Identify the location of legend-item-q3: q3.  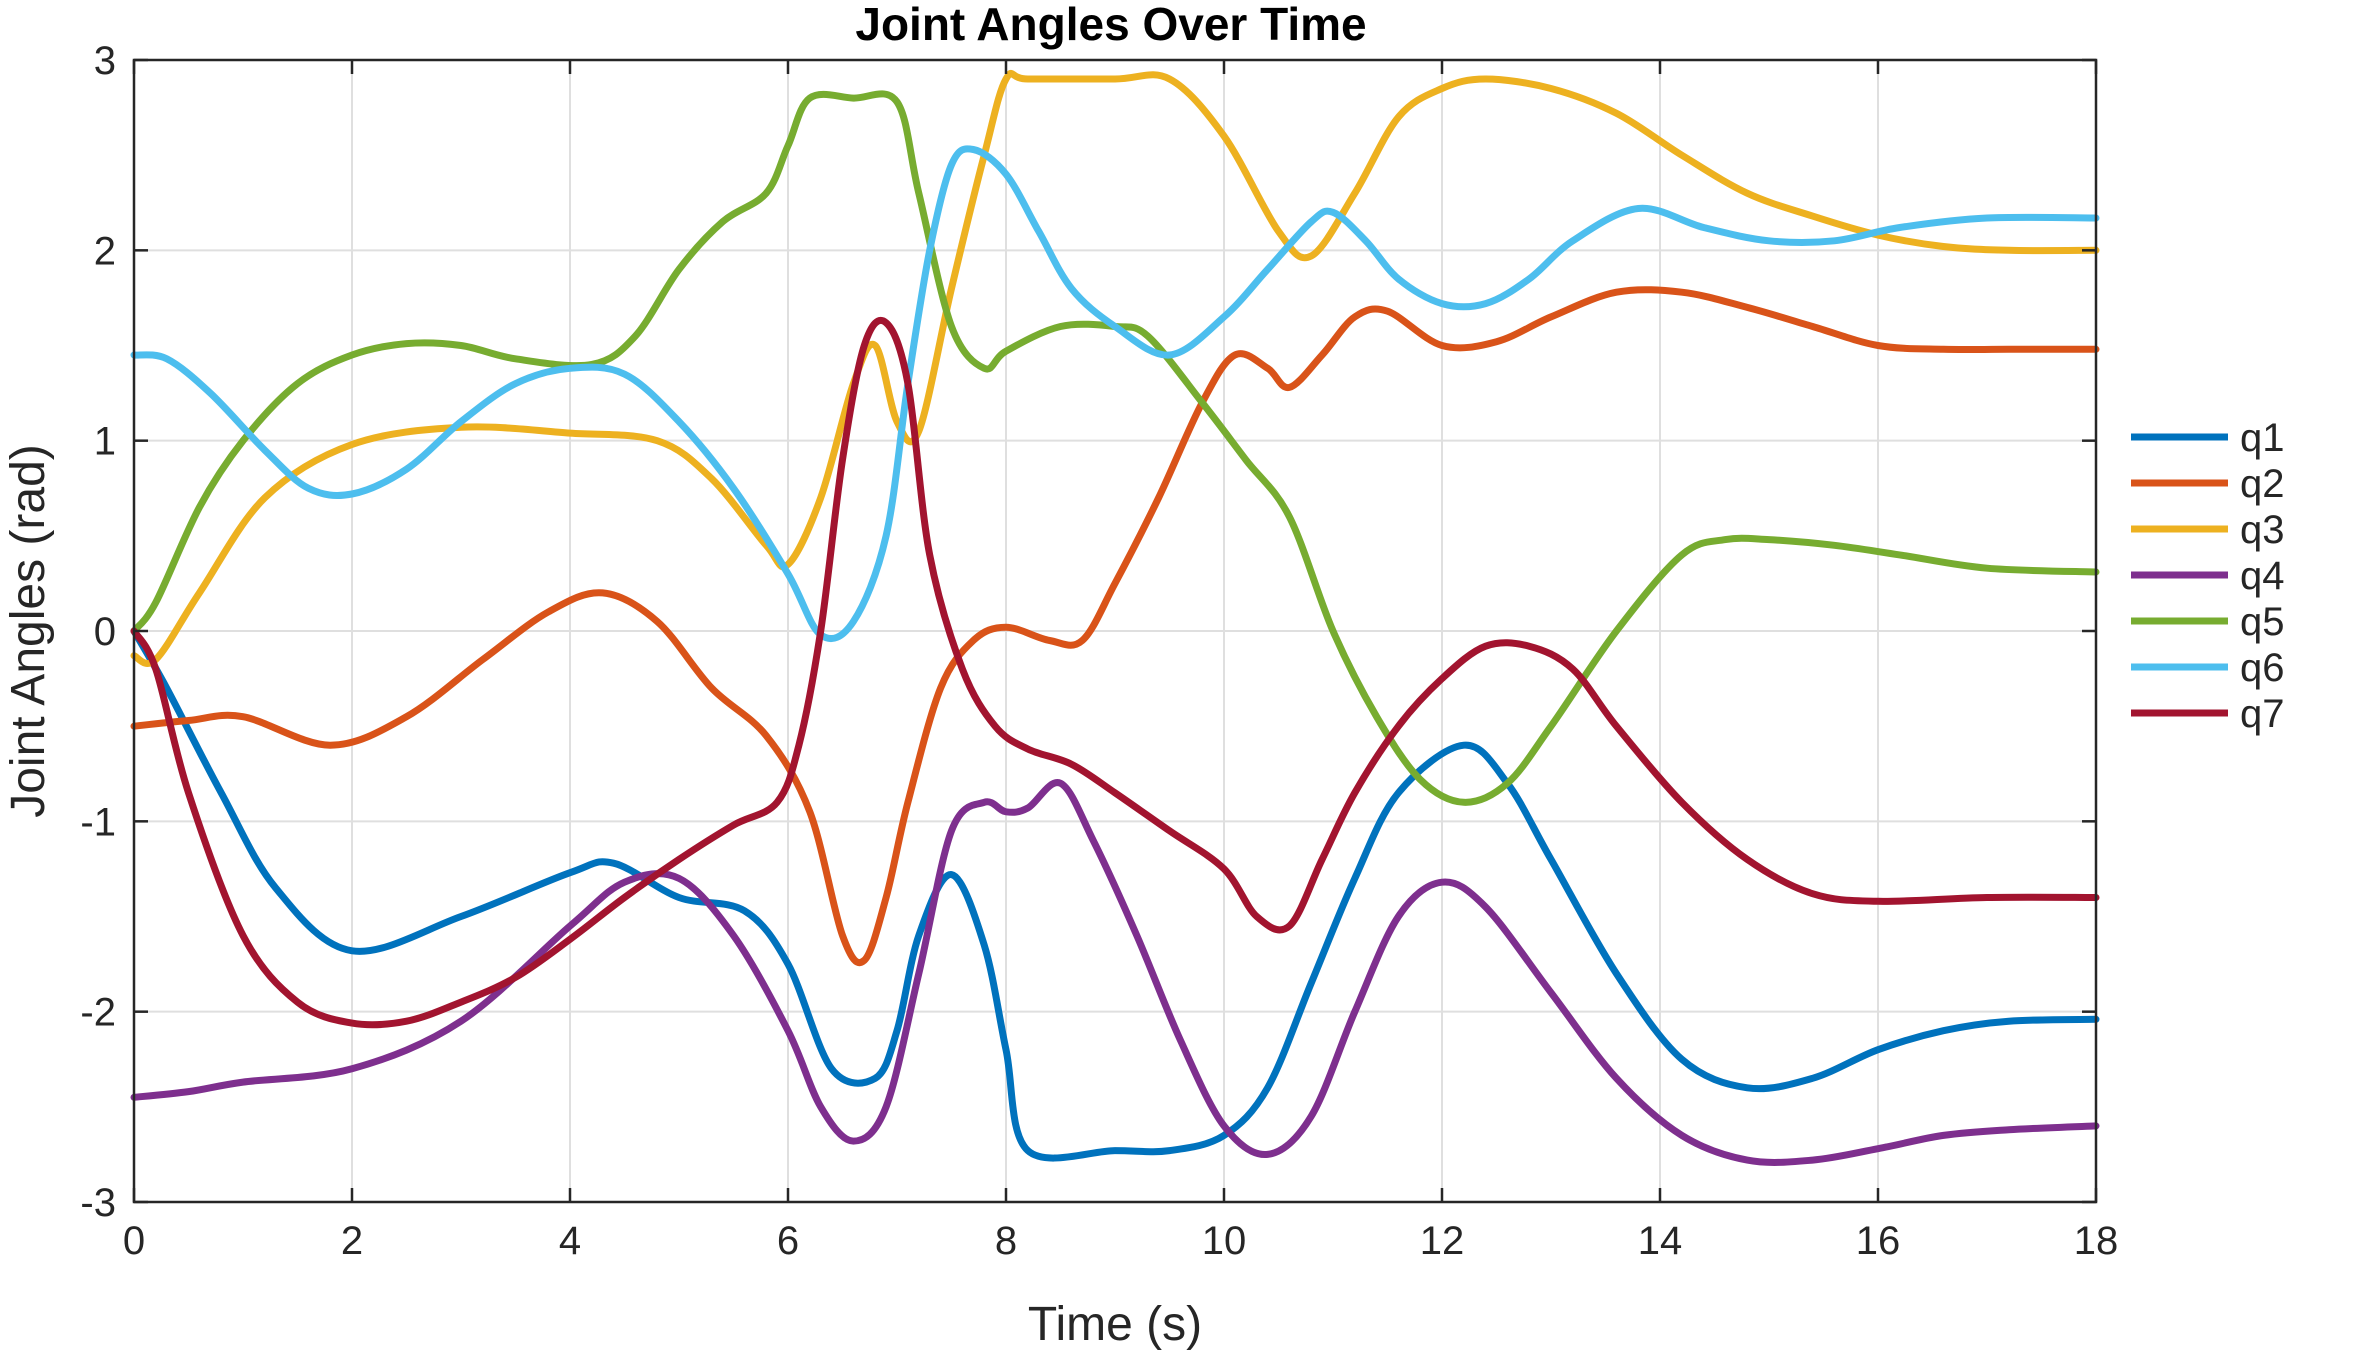
(2208, 530).